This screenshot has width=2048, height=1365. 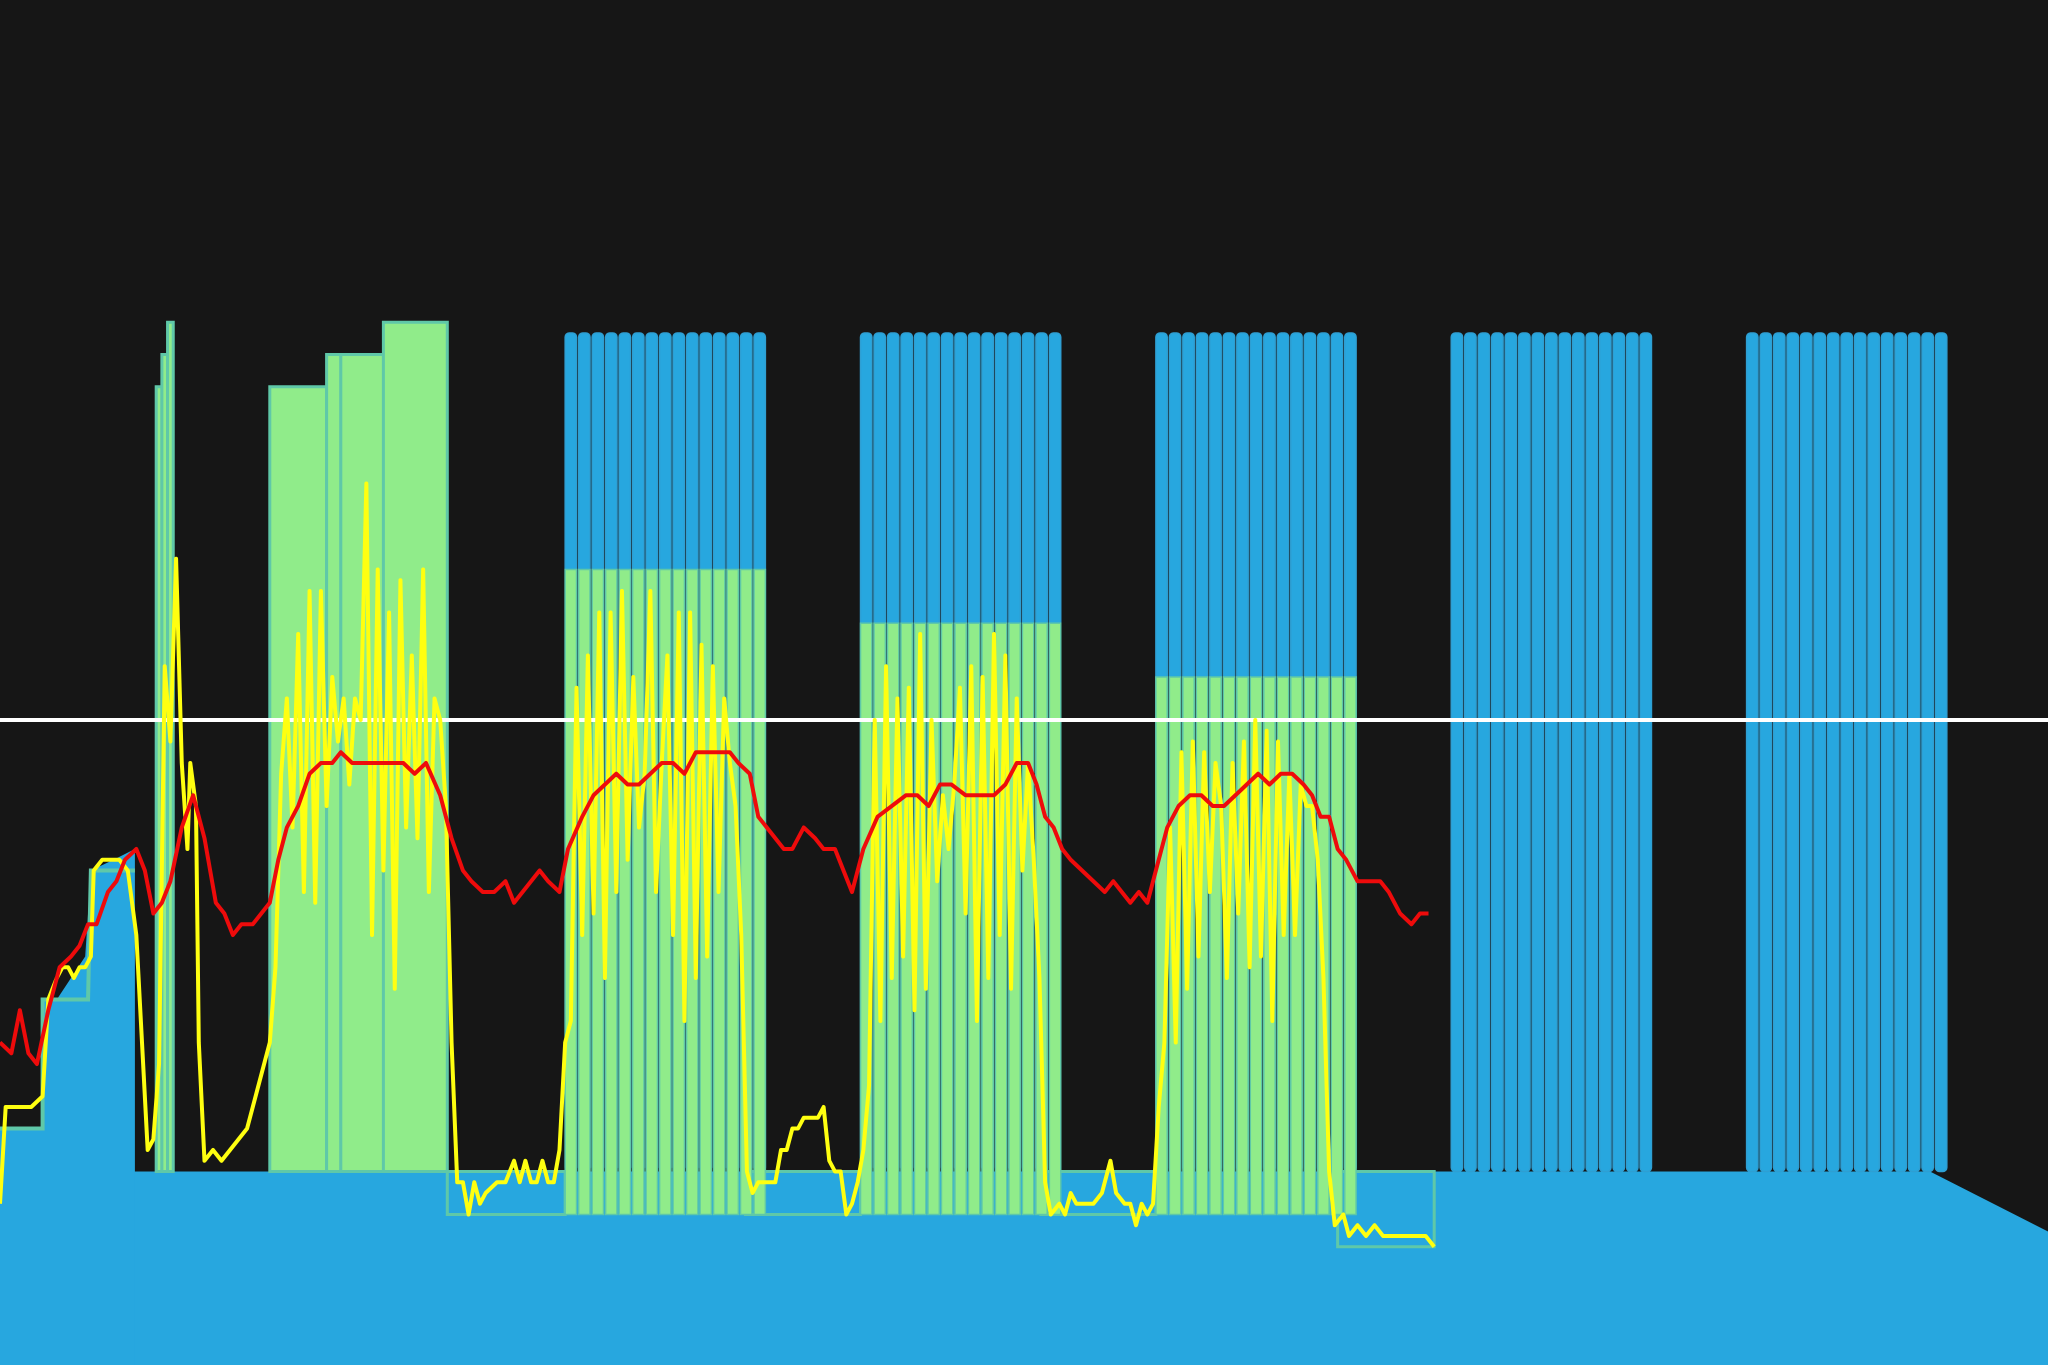 I want to click on warmup-planned-area, so click(x=67, y=1107).